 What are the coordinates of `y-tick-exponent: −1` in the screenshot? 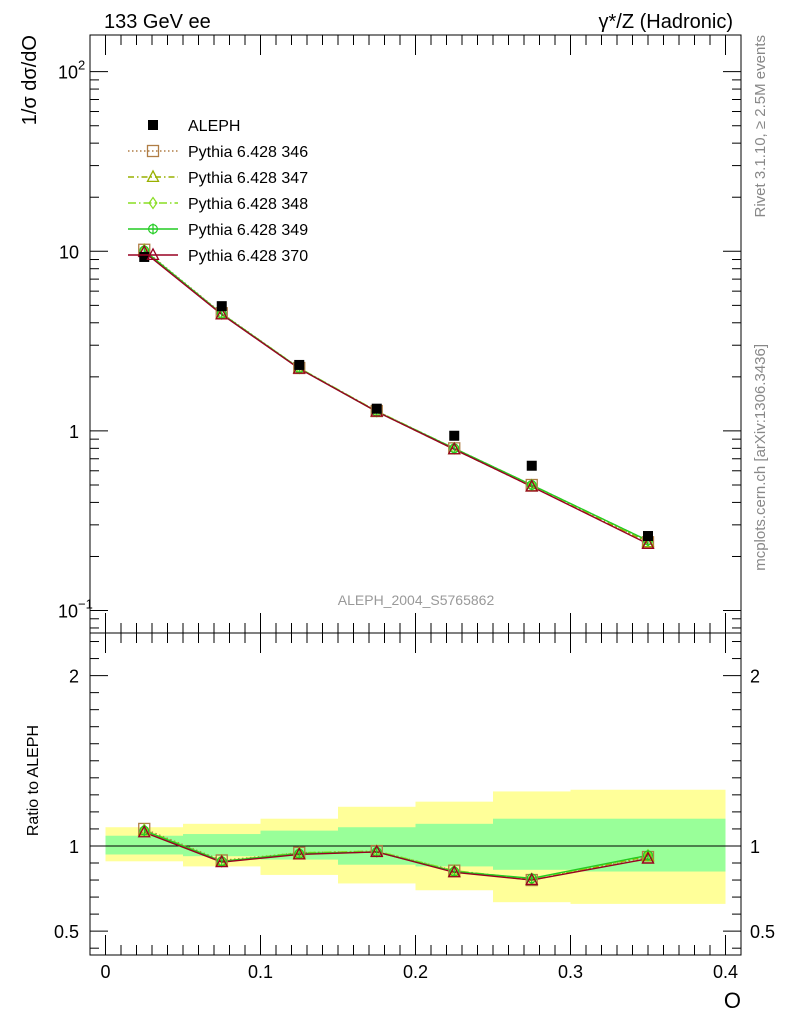 It's located at (85, 604).